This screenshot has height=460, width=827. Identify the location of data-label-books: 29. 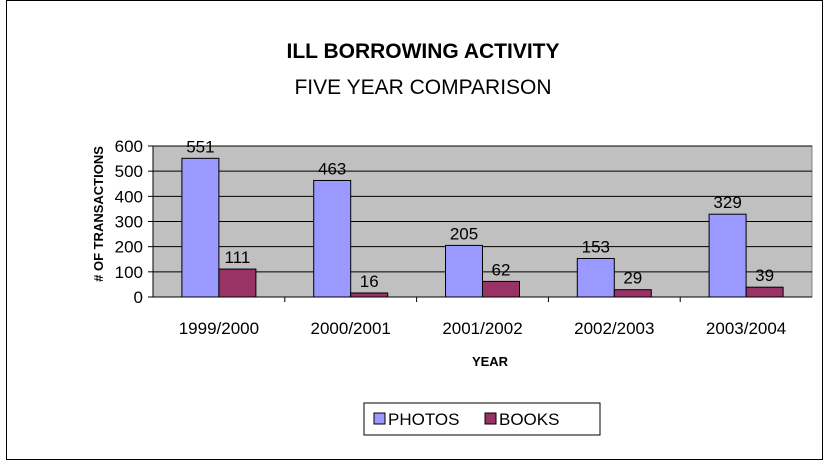
(632, 278).